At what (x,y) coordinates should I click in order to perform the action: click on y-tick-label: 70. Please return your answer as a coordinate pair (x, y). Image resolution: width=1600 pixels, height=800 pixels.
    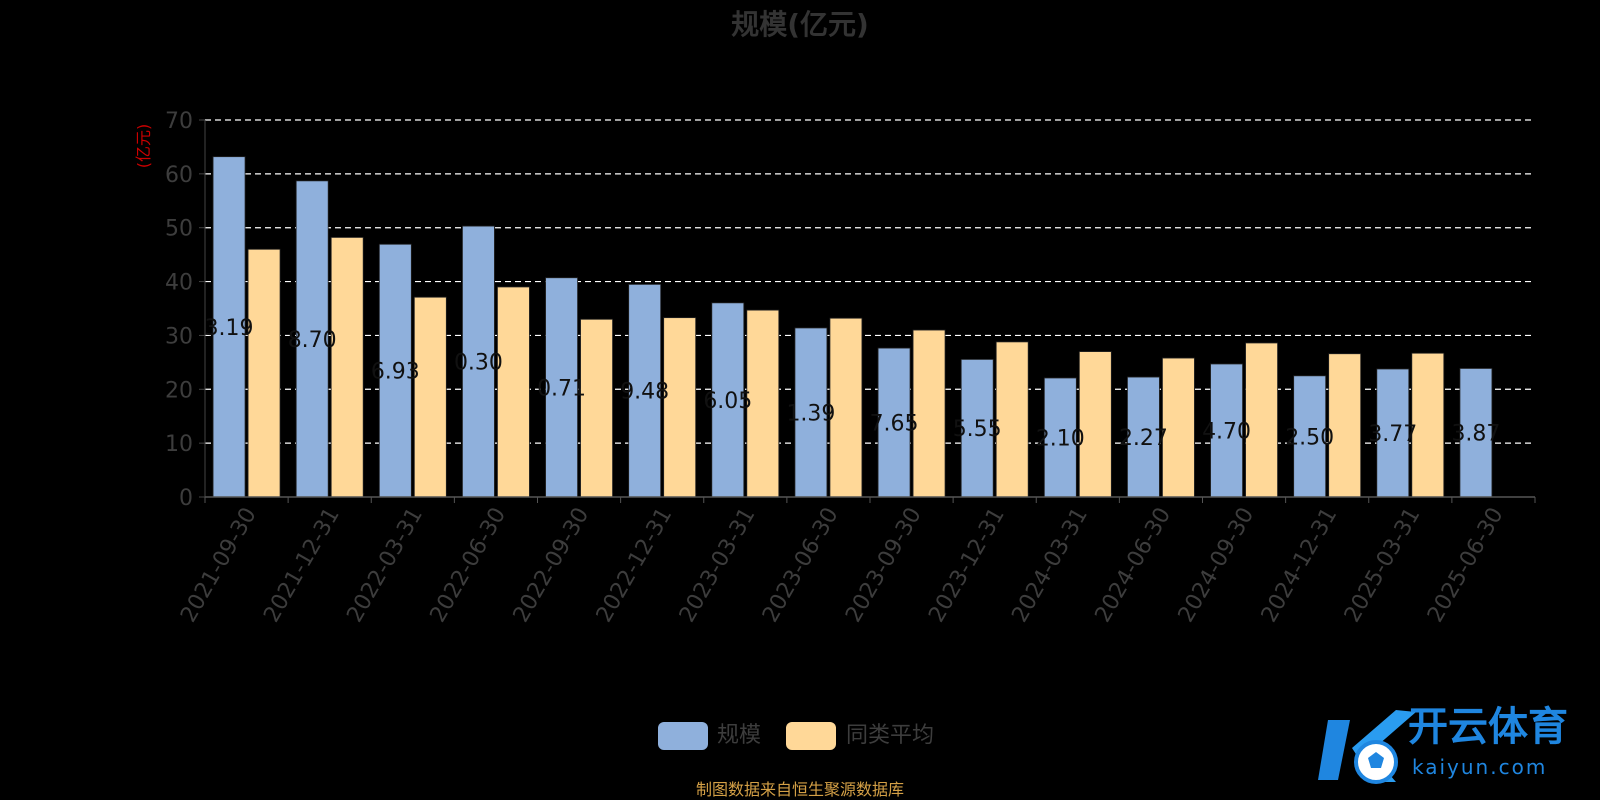
    Looking at the image, I should click on (179, 121).